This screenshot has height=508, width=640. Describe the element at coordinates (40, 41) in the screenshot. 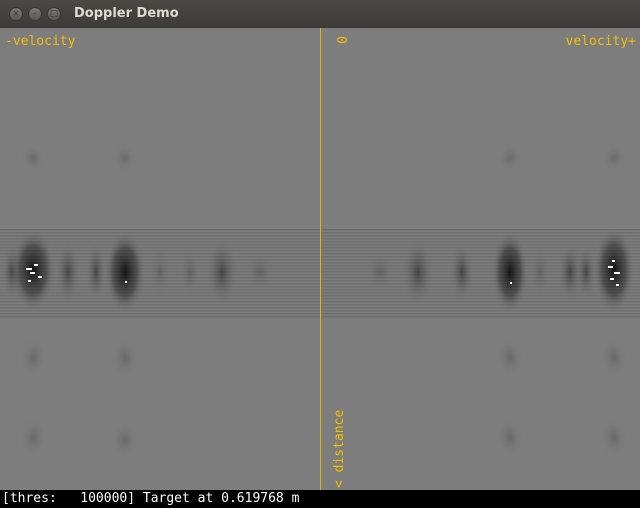

I see `negative-velocity-label: -velocity` at that location.